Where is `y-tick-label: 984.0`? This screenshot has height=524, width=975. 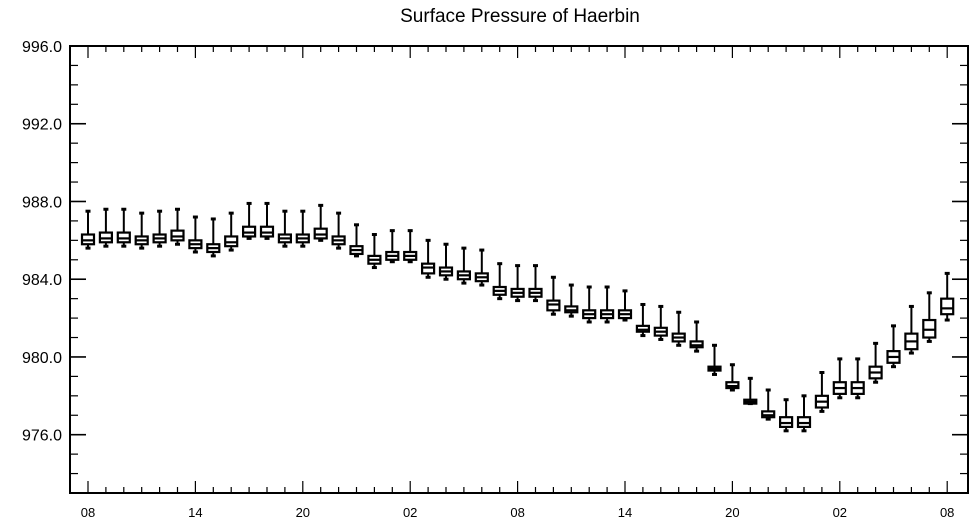
y-tick-label: 984.0 is located at coordinates (42, 280).